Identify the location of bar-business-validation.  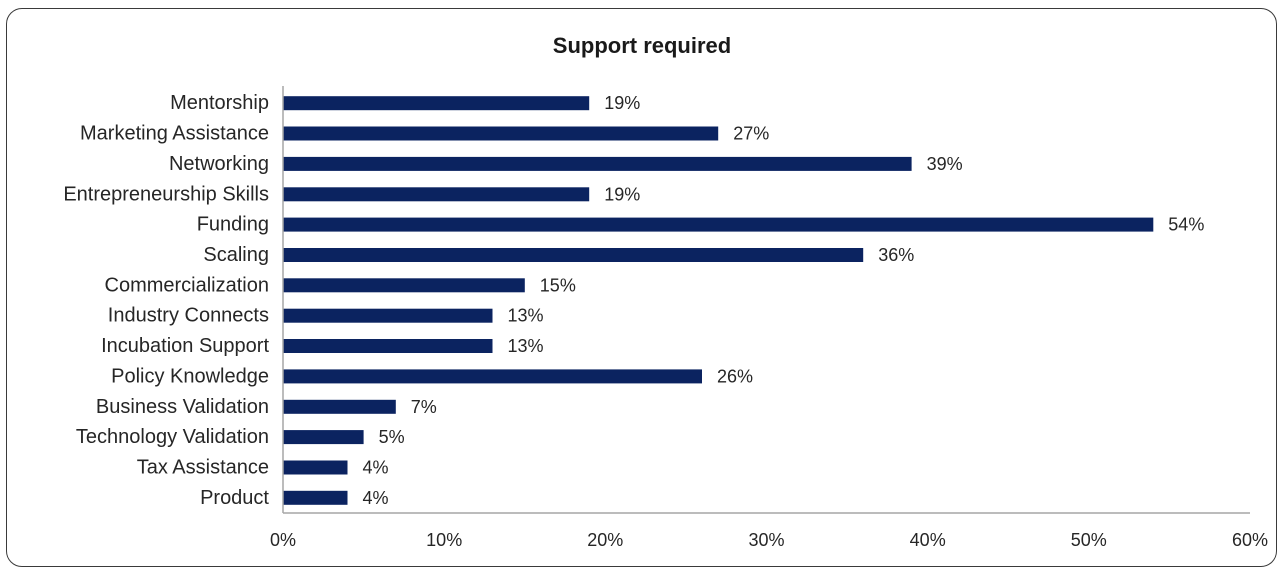
(339, 406).